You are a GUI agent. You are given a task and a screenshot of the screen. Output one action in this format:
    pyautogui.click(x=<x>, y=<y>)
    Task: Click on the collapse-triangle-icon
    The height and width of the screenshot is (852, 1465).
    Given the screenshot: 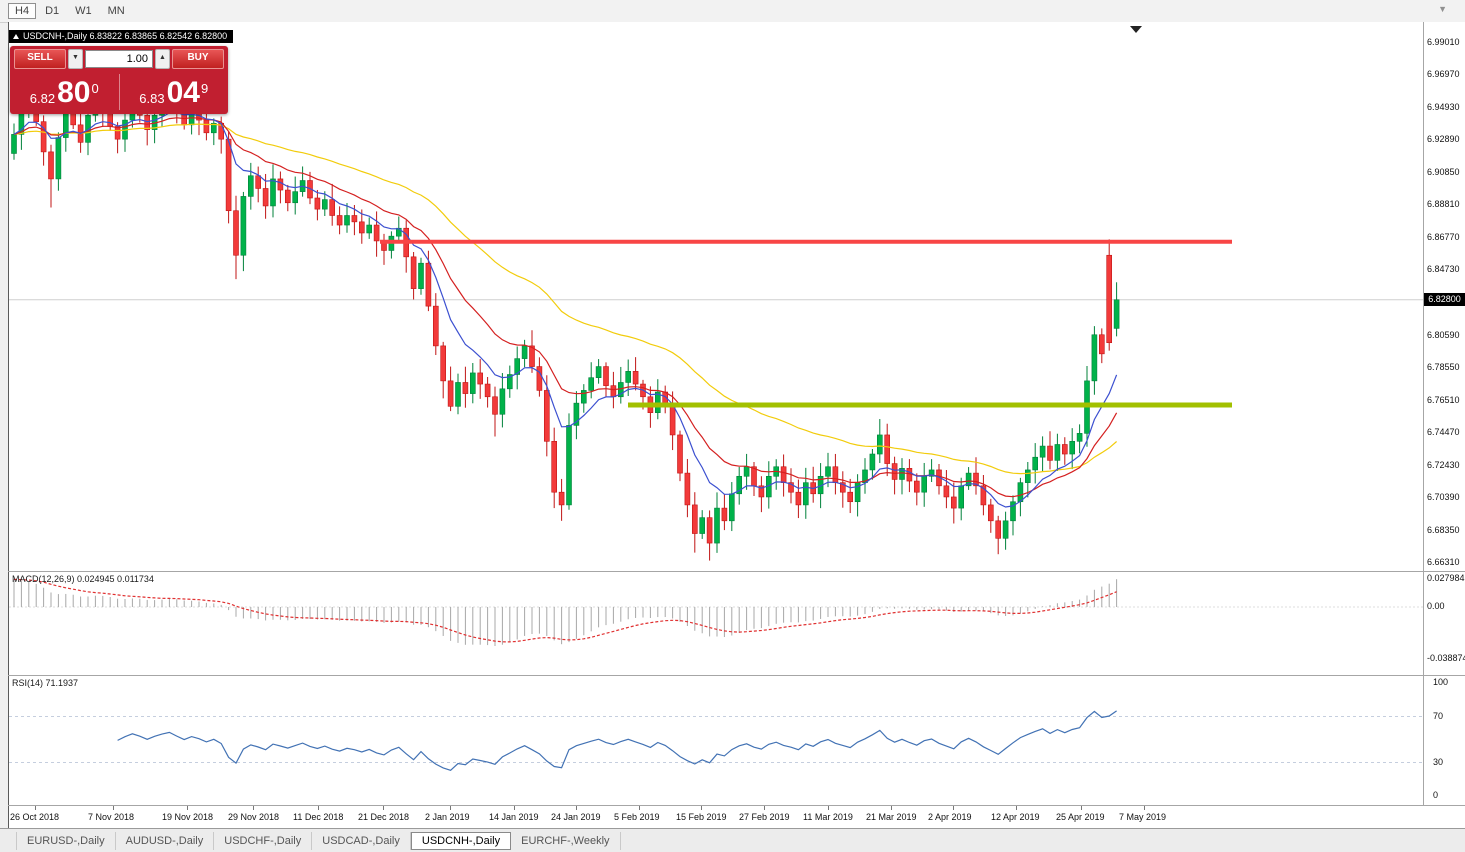 What is the action you would take?
    pyautogui.click(x=16, y=36)
    